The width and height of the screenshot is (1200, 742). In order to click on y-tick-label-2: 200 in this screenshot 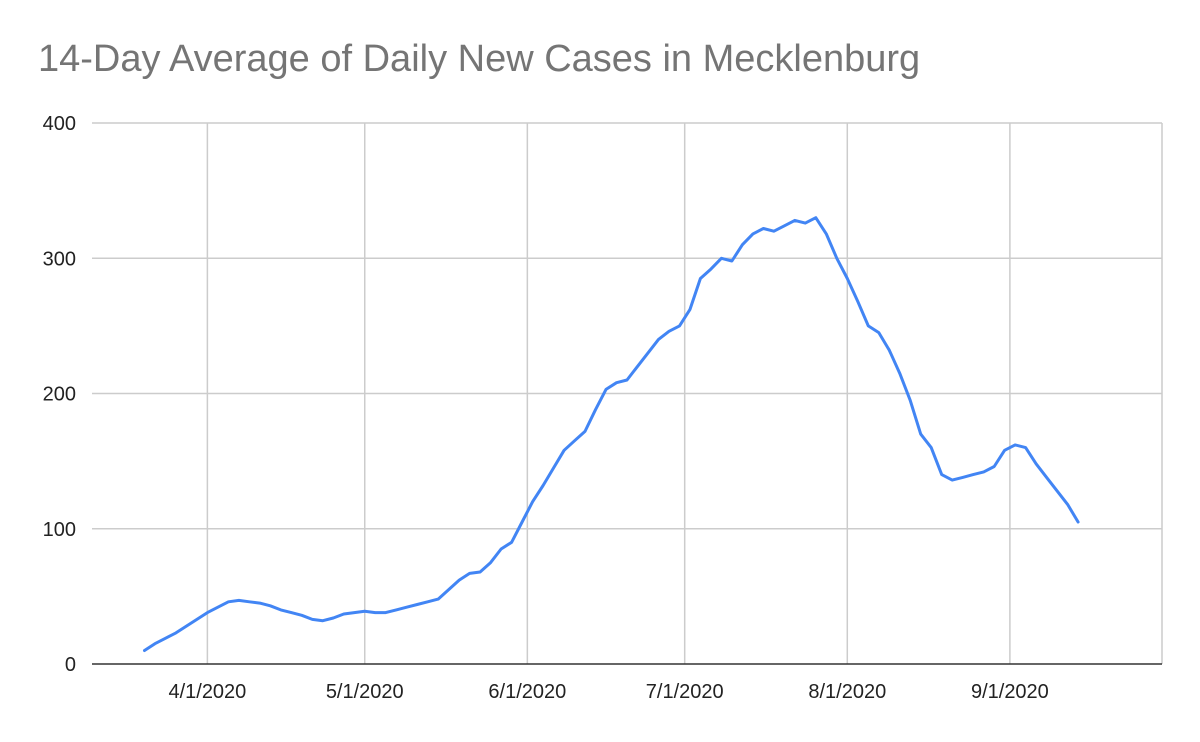, I will do `click(59, 395)`.